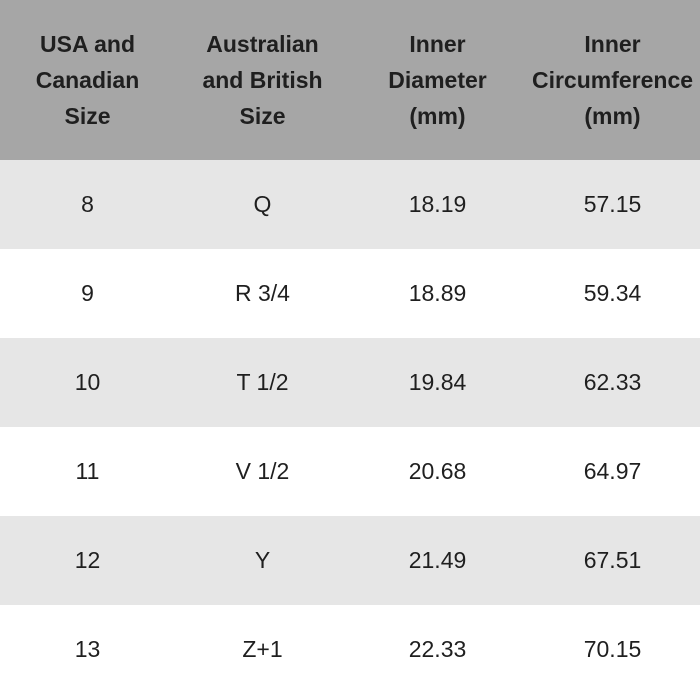 This screenshot has width=700, height=700. What do you see at coordinates (437, 471) in the screenshot?
I see `cell-inner-diameter: 20.68` at bounding box center [437, 471].